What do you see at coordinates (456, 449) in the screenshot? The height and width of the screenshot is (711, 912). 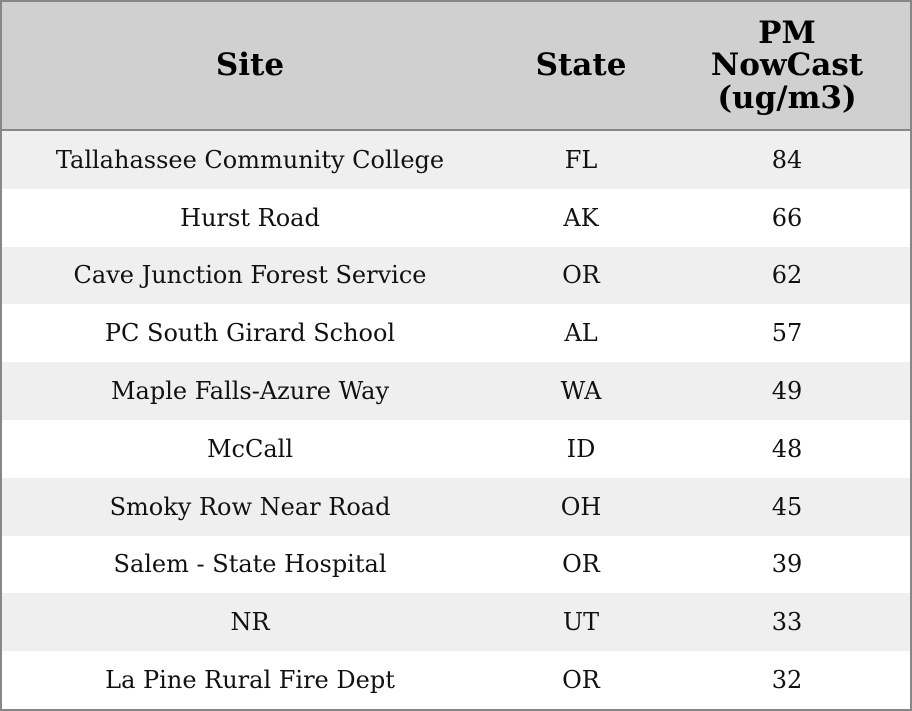 I see `table-row: McCall ID 48` at bounding box center [456, 449].